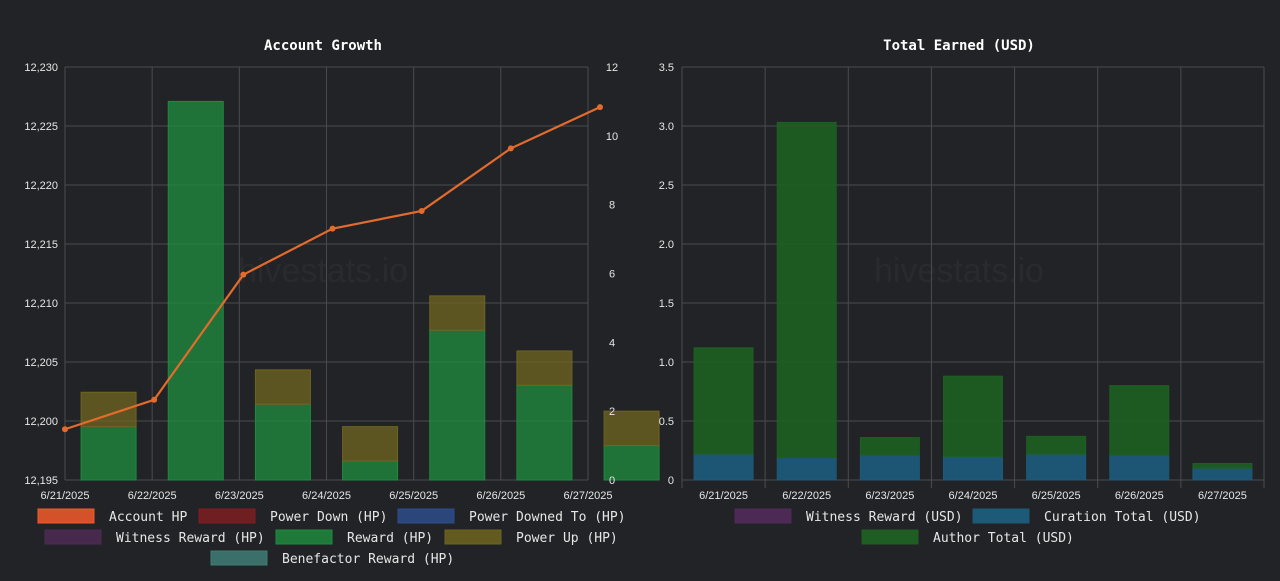  Describe the element at coordinates (666, 422) in the screenshot. I see `y-tick-label: 0.5` at that location.